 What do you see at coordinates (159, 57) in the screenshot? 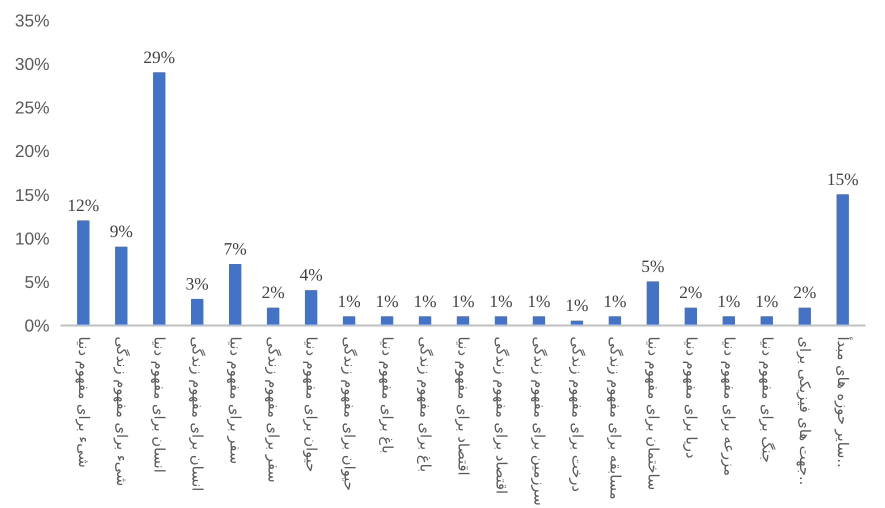
I see `data-label: 29%` at bounding box center [159, 57].